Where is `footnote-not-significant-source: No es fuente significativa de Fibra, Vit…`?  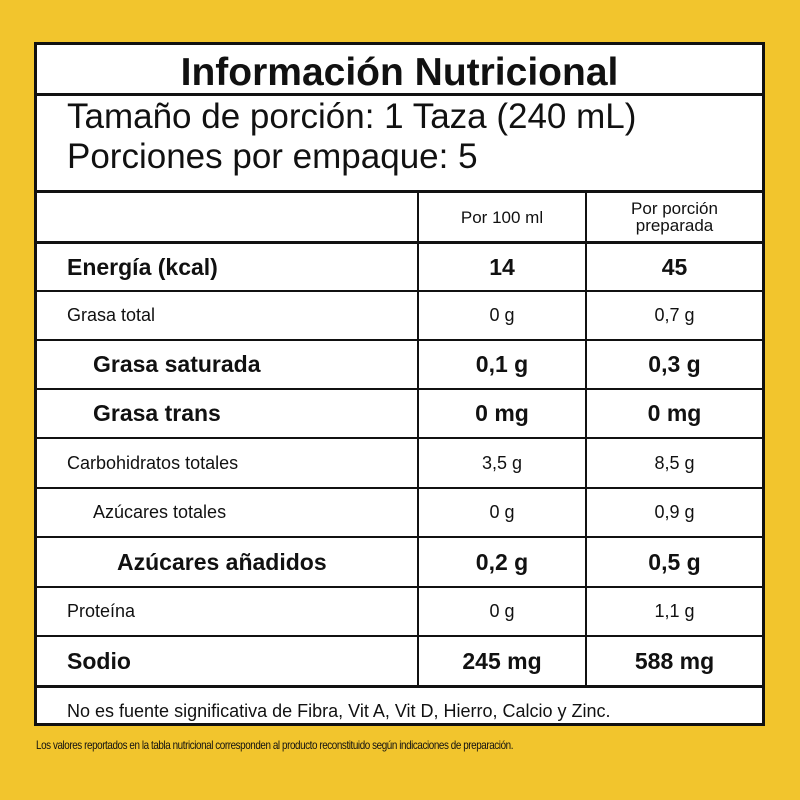
footnote-not-significant-source: No es fuente significativa de Fibra, Vit… is located at coordinates (399, 709).